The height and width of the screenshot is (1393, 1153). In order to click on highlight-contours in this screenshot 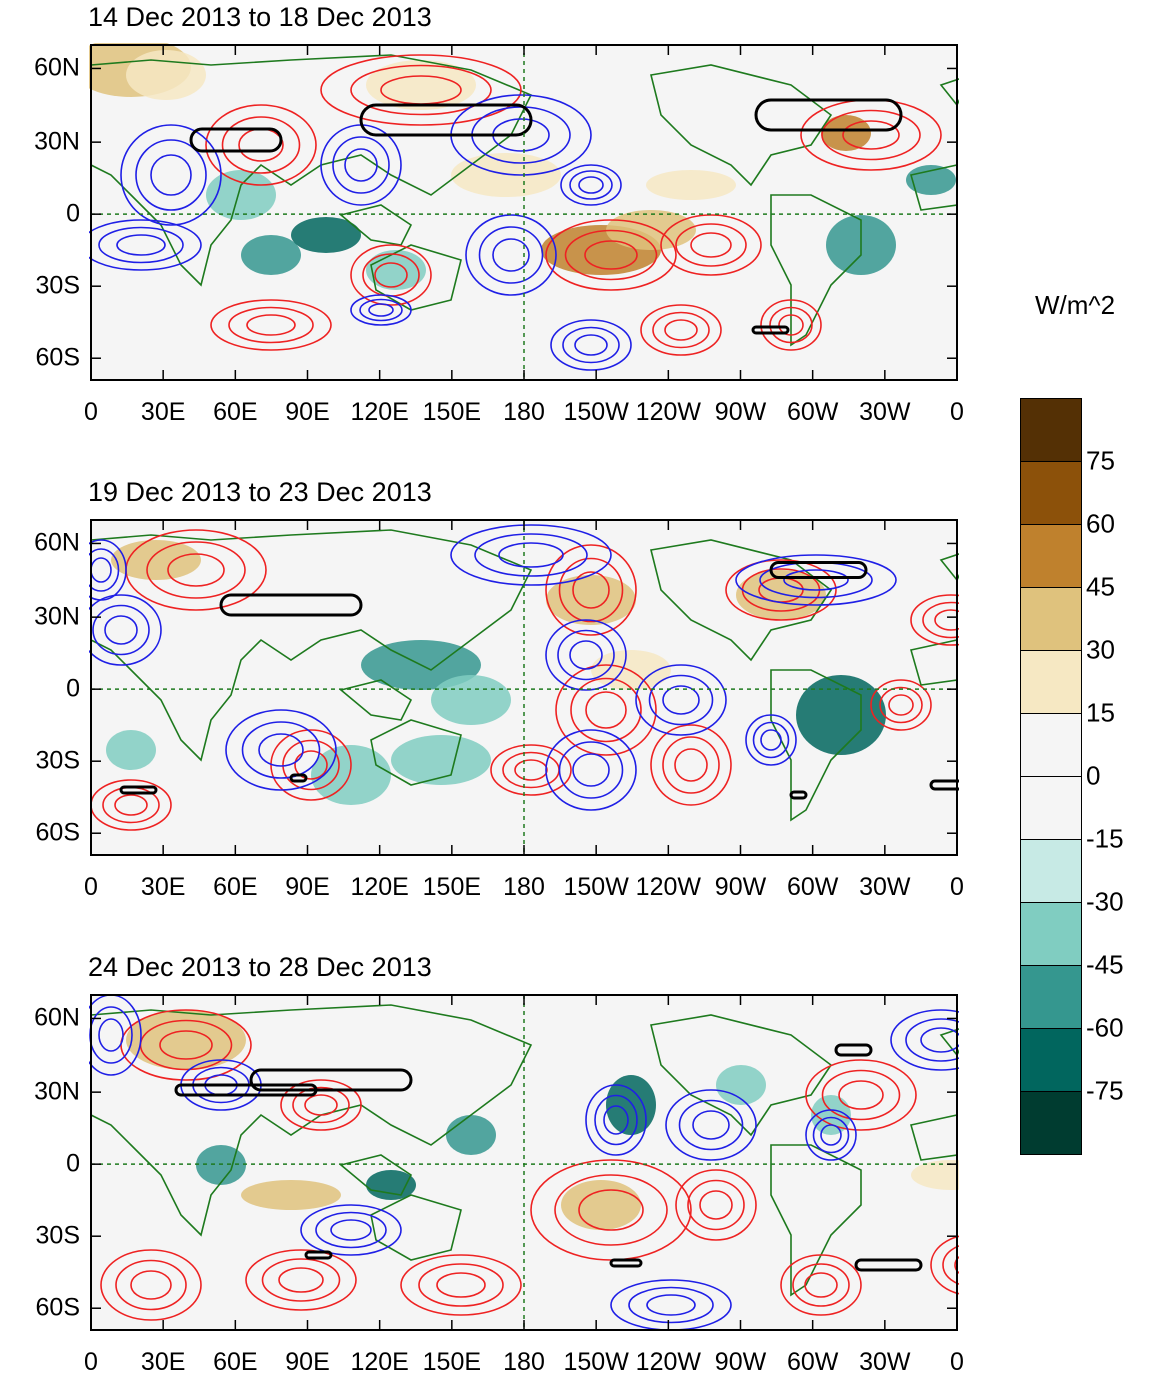, I will do `click(548, 1157)`.